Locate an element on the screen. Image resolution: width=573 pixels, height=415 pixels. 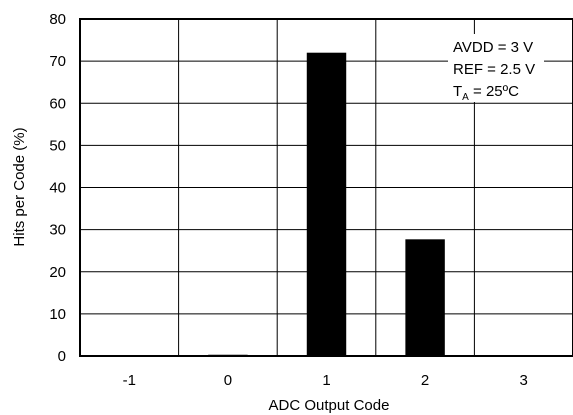
y-axis-title: Hits per Code (%) is located at coordinates (19, 186).